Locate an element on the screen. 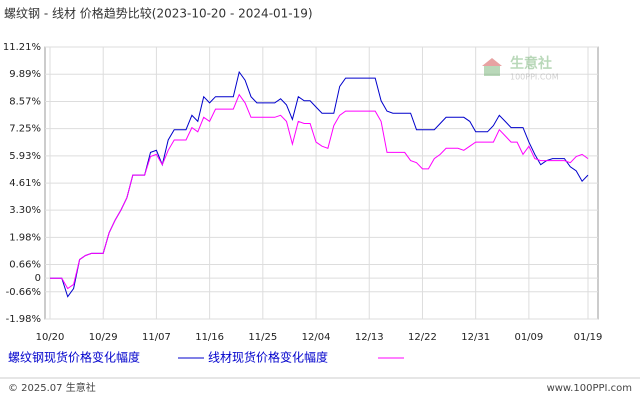 The image size is (640, 404). logo-body is located at coordinates (492, 71).